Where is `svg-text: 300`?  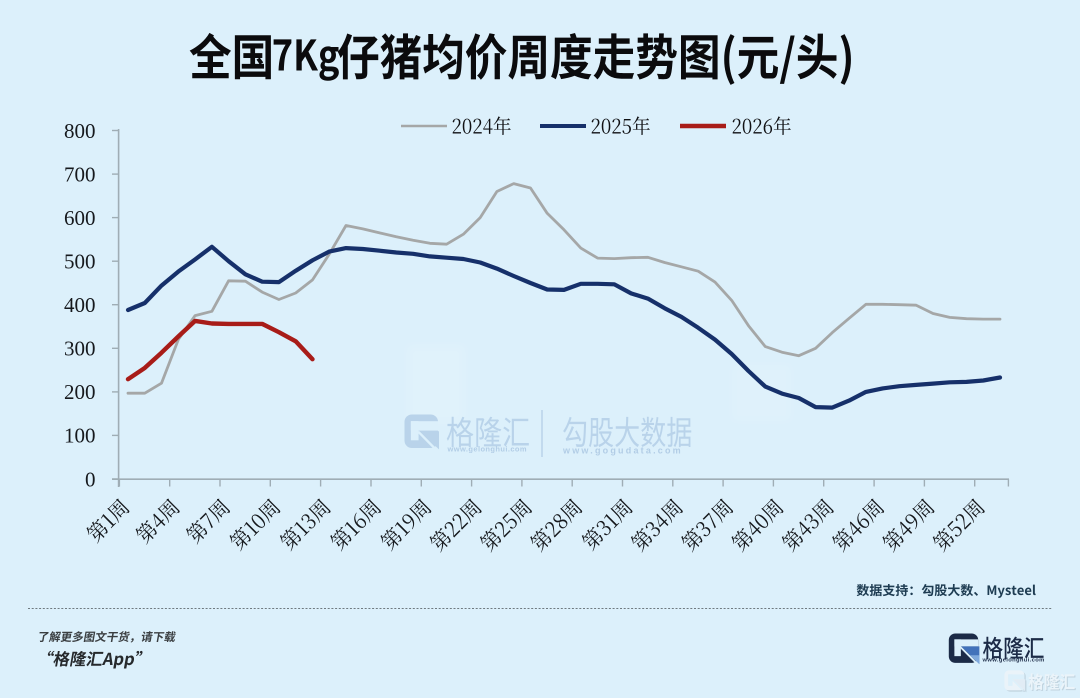
svg-text: 300 is located at coordinates (80, 349).